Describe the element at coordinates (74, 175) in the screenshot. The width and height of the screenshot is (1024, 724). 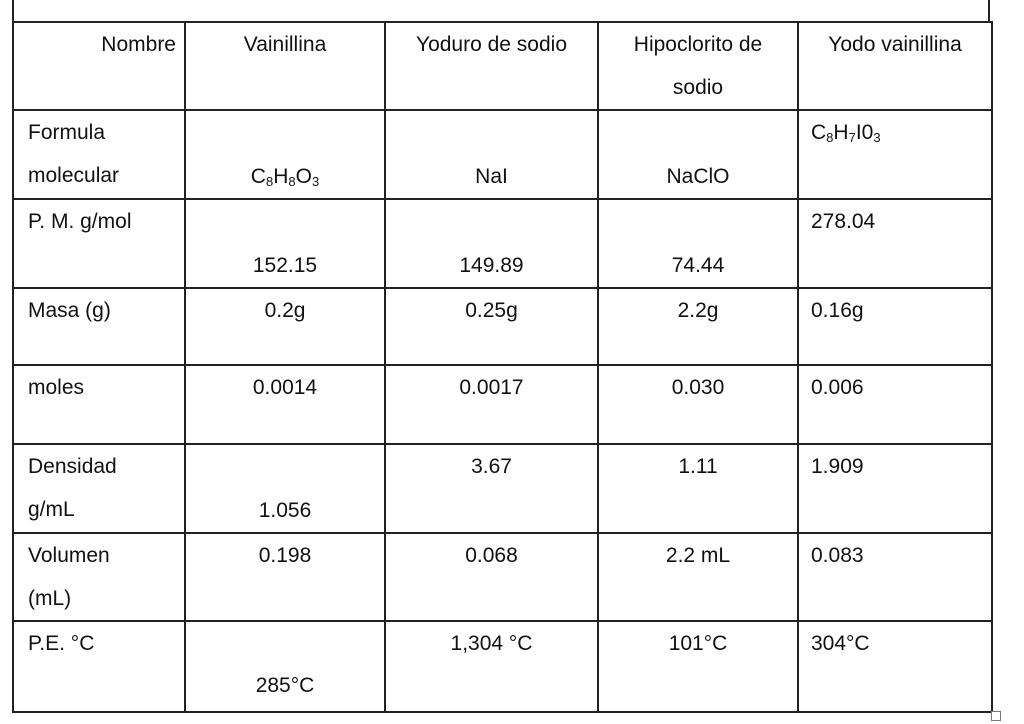
I see `row-label-line: molecular` at that location.